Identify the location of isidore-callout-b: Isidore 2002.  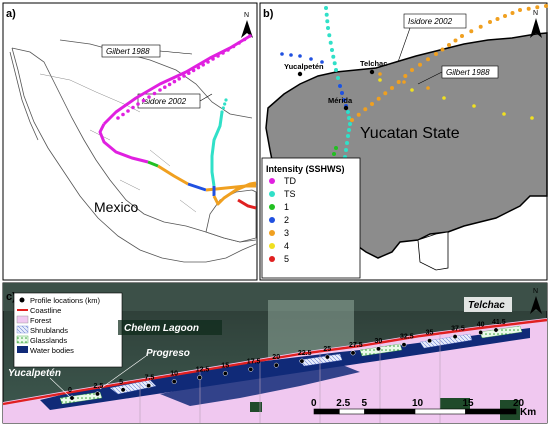
(430, 21).